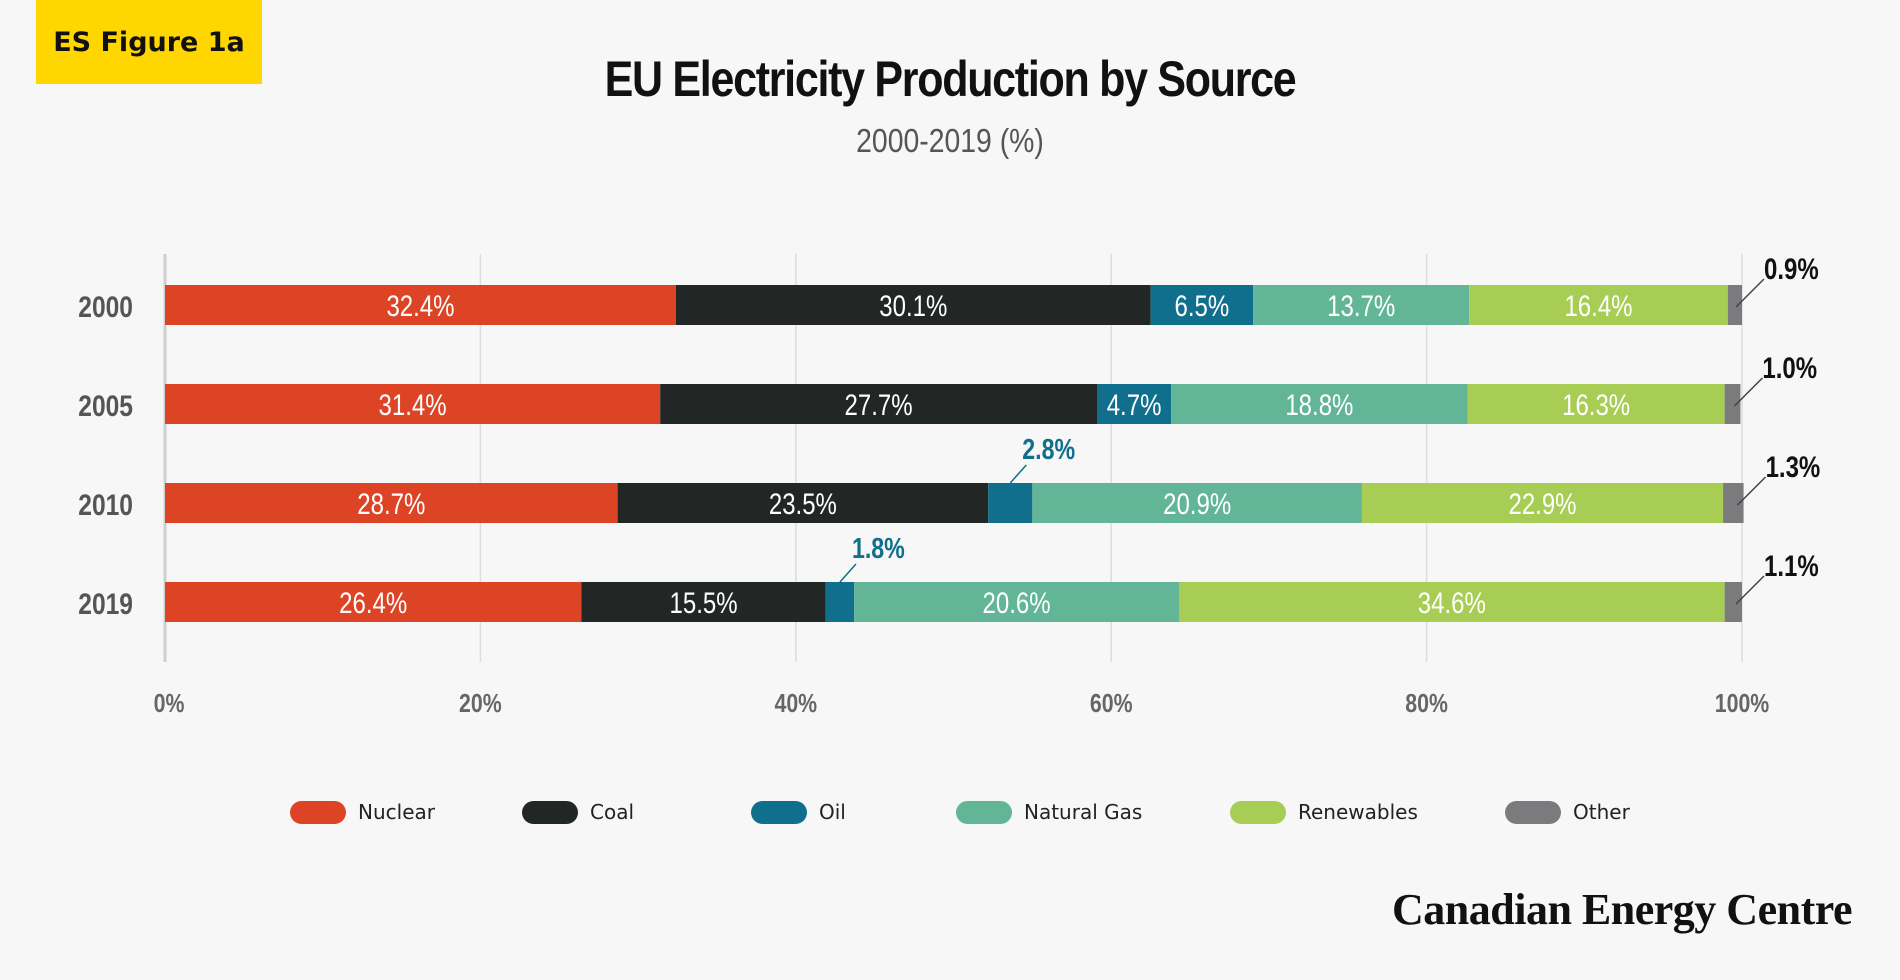 The height and width of the screenshot is (980, 1900). I want to click on legend-item-renewables: Renewables, so click(1324, 812).